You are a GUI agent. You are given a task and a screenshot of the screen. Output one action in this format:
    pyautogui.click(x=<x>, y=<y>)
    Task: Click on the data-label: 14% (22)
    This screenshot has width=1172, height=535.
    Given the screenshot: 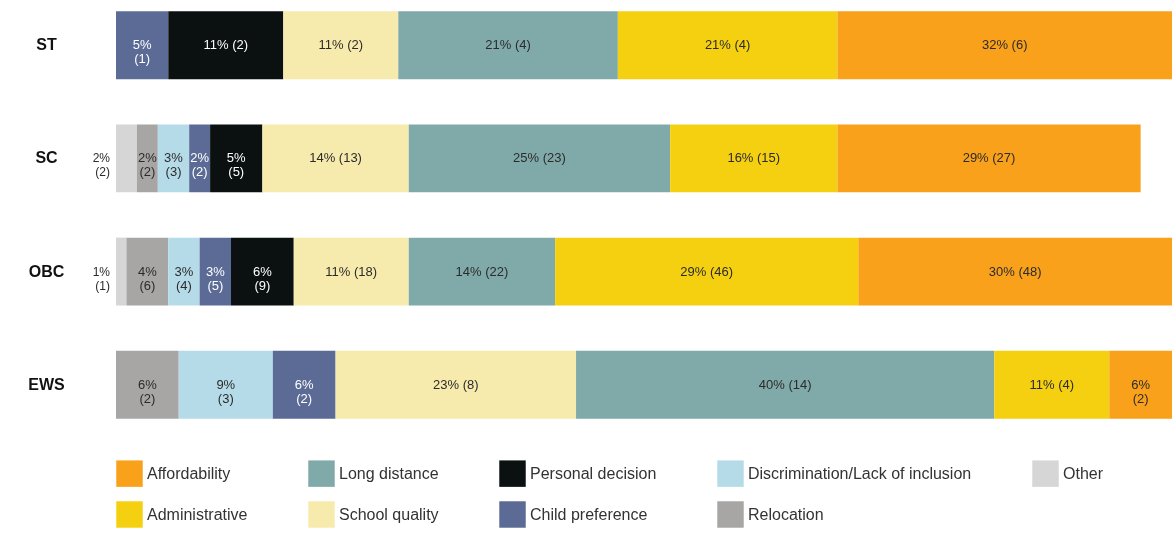 What is the action you would take?
    pyautogui.click(x=482, y=271)
    